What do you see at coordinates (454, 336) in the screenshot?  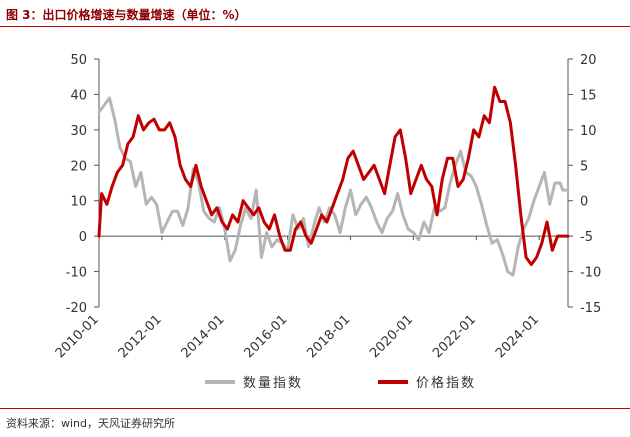 I see `x-tick-label: 2022-01` at bounding box center [454, 336].